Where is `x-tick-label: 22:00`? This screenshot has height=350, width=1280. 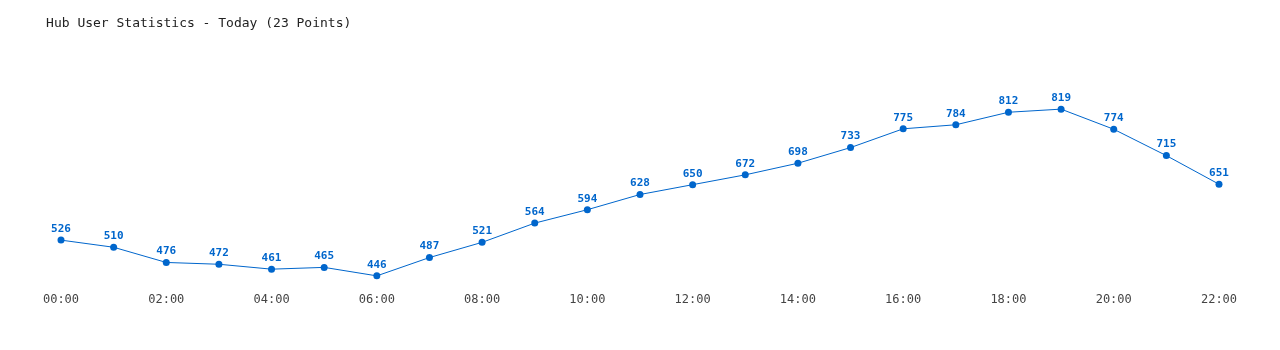 x-tick-label: 22:00 is located at coordinates (1219, 299).